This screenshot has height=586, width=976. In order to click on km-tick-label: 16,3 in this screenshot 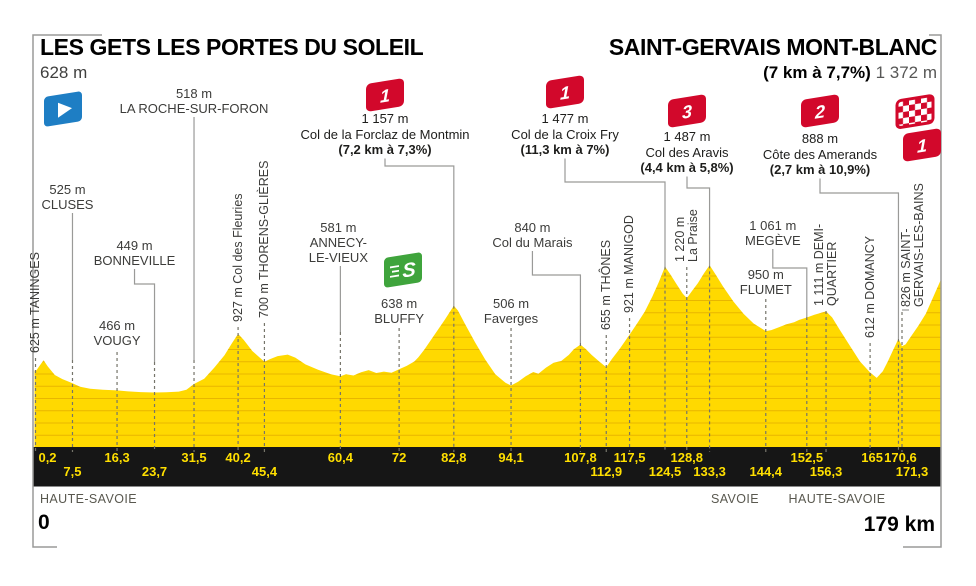, I will do `click(117, 457)`.